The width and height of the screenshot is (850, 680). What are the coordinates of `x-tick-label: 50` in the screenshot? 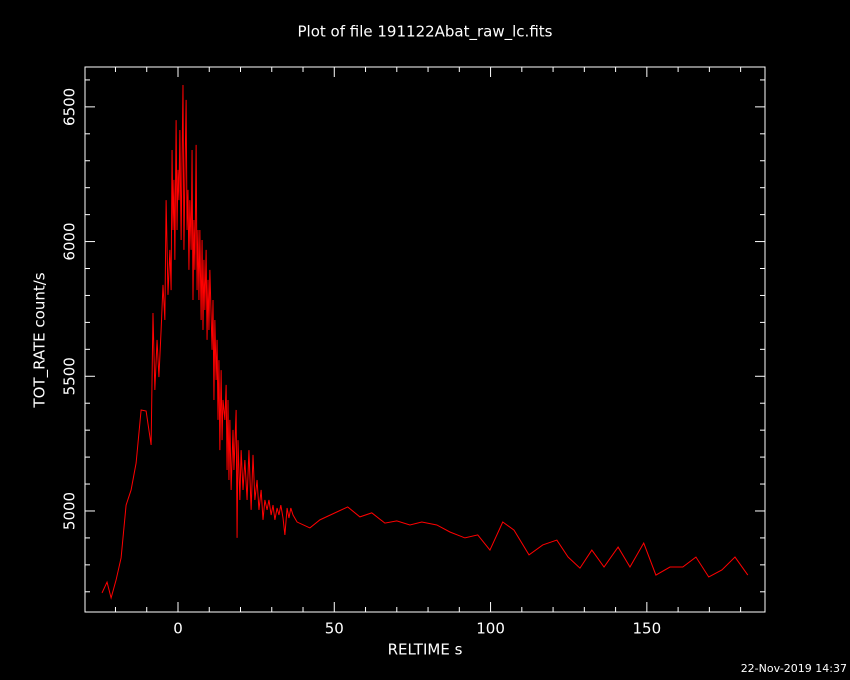 It's located at (334, 629).